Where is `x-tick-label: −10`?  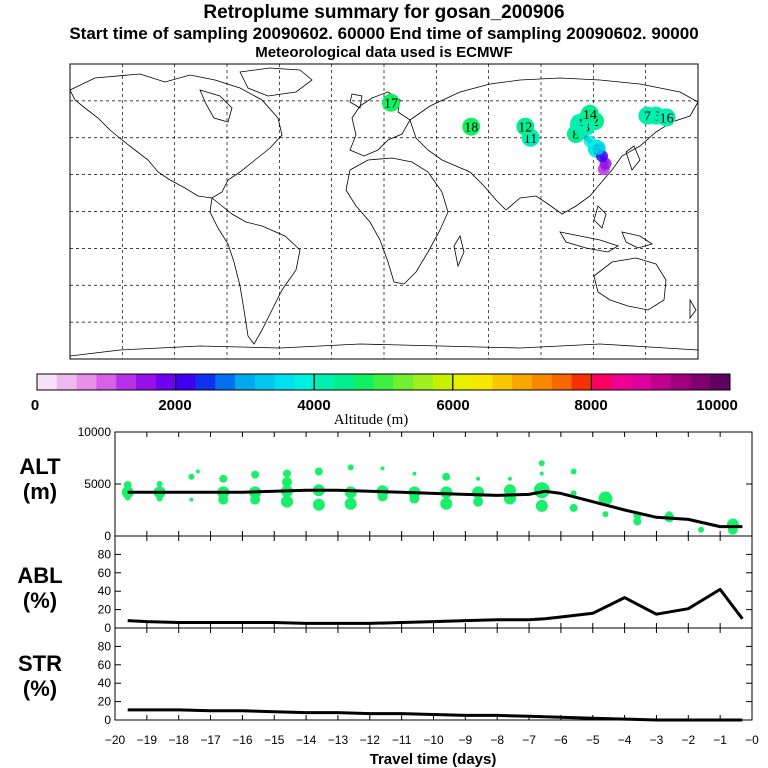 x-tick-label: −10 is located at coordinates (433, 740).